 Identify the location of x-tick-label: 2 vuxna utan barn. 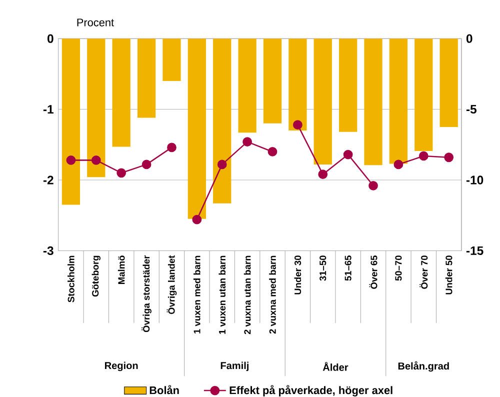
(247, 295).